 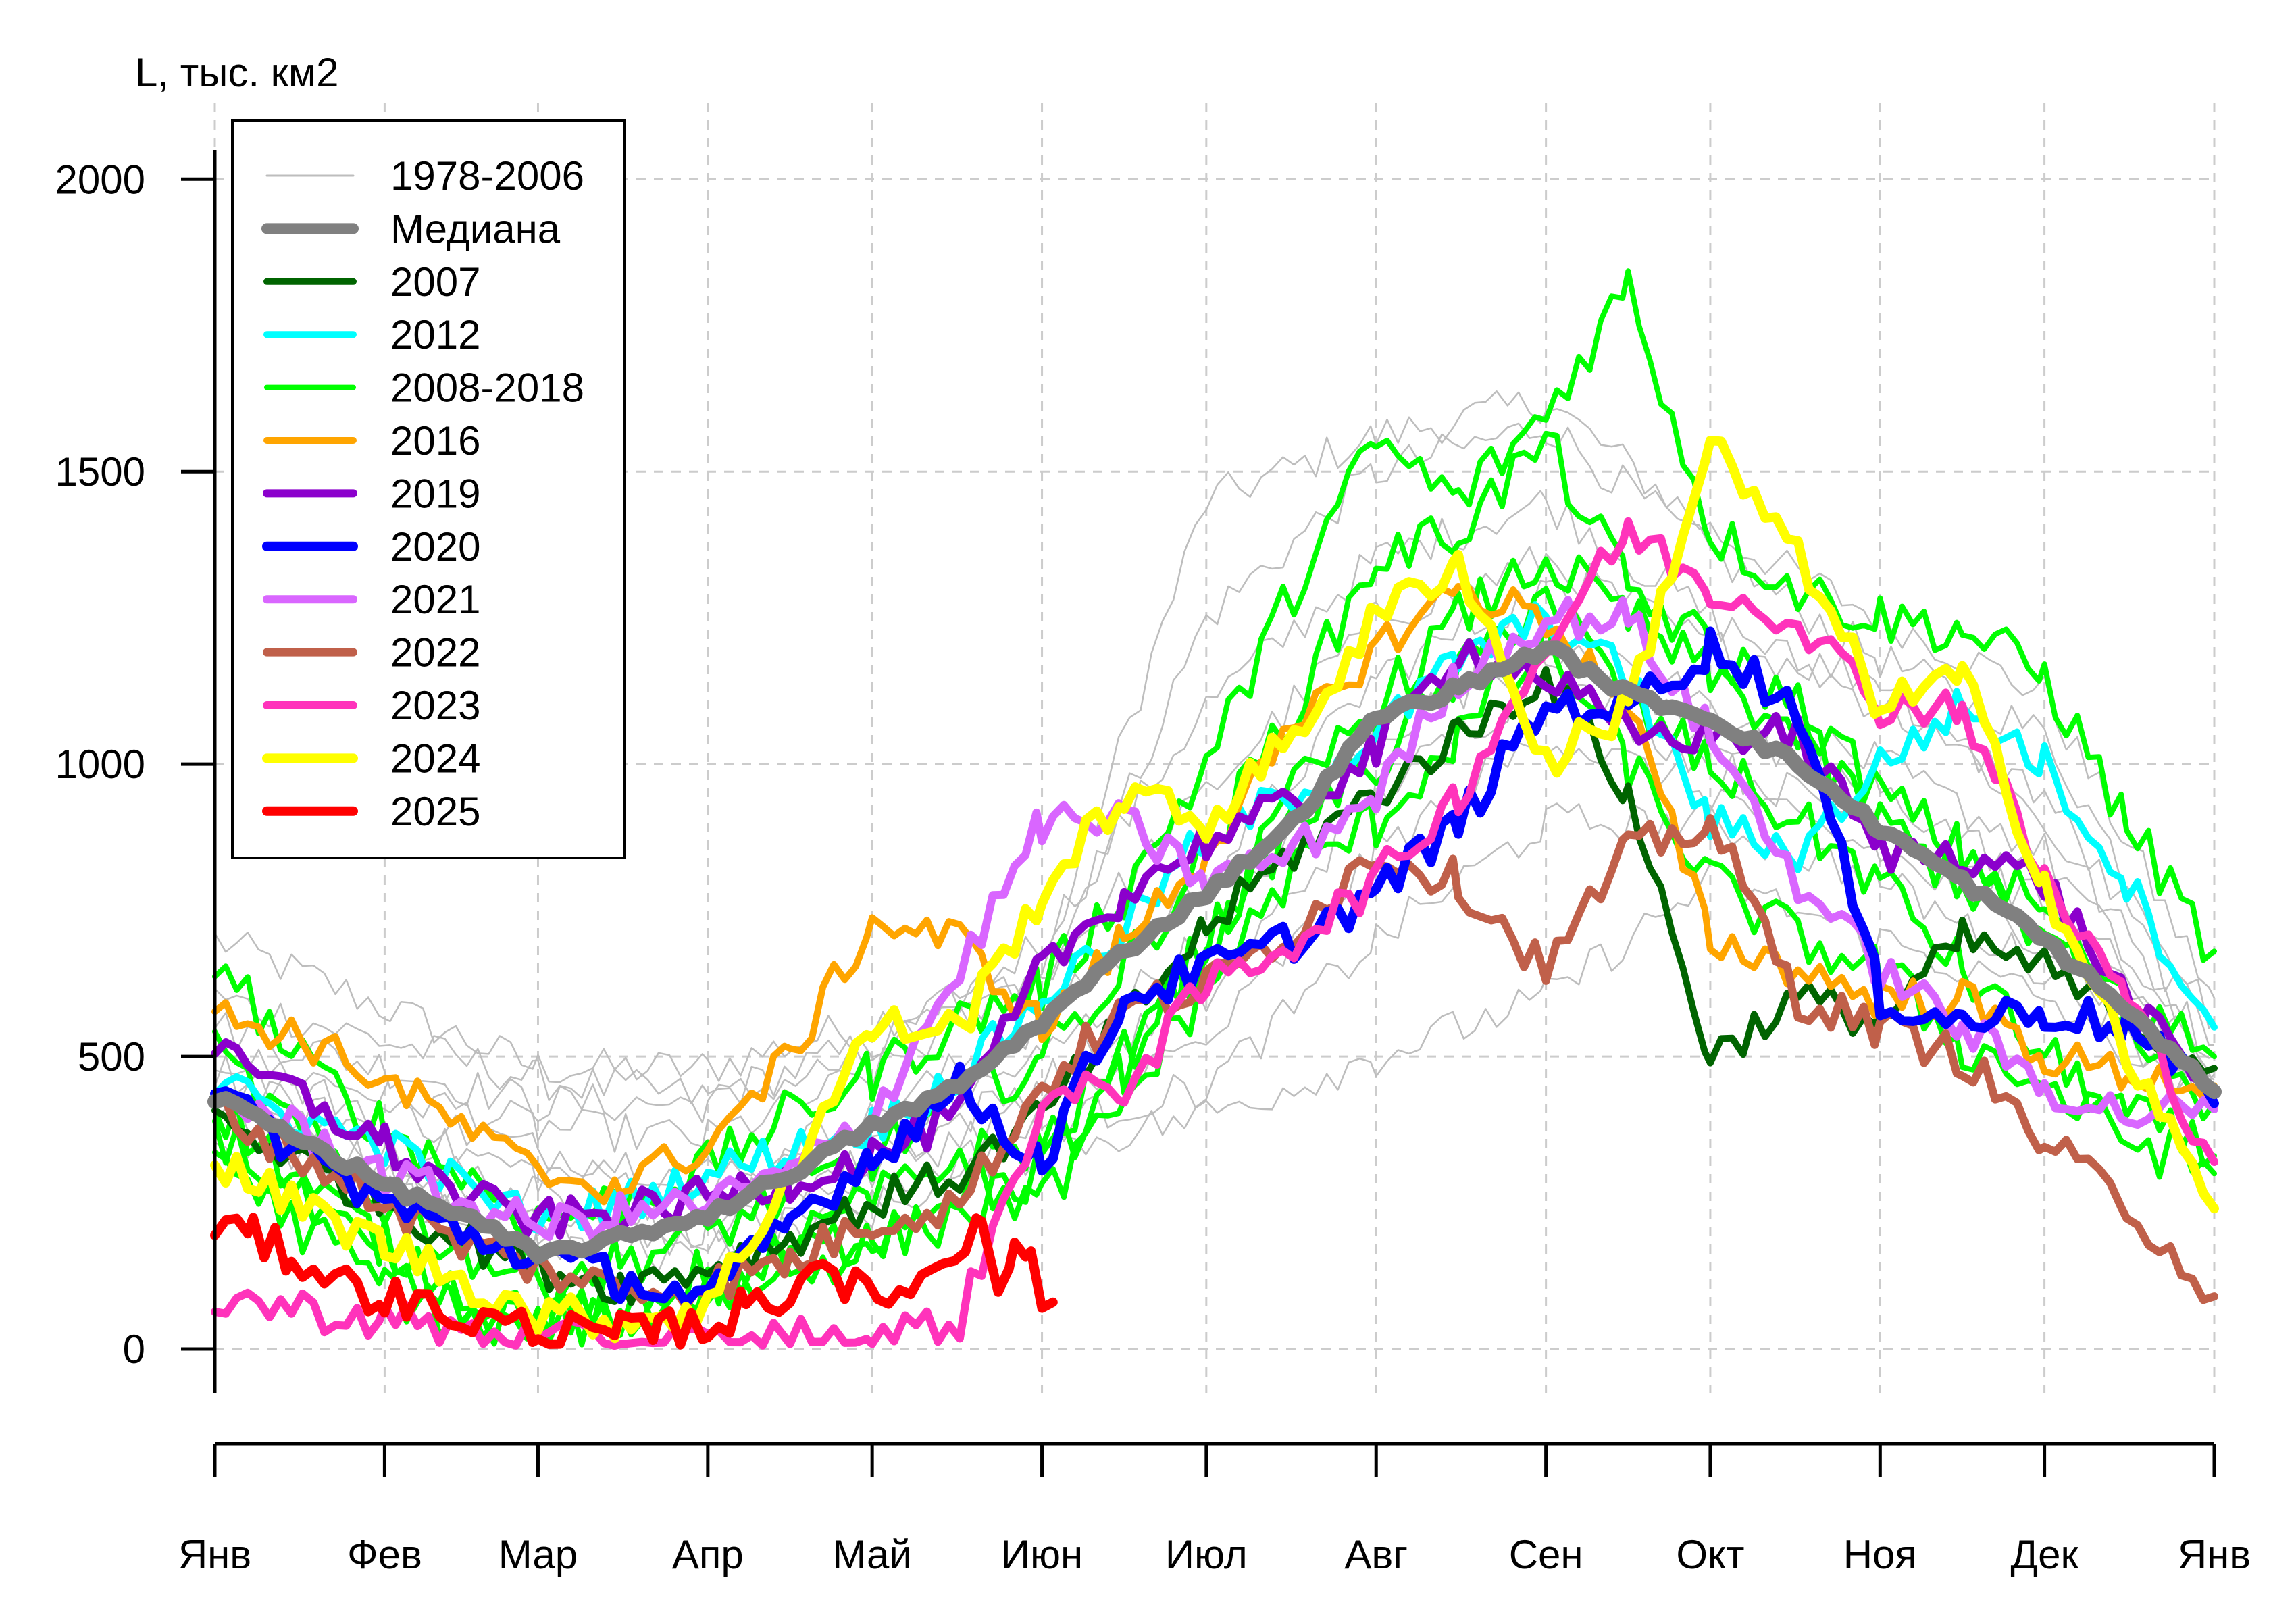 I want to click on x-tick-label-10: Ноя, so click(x=1880, y=1554).